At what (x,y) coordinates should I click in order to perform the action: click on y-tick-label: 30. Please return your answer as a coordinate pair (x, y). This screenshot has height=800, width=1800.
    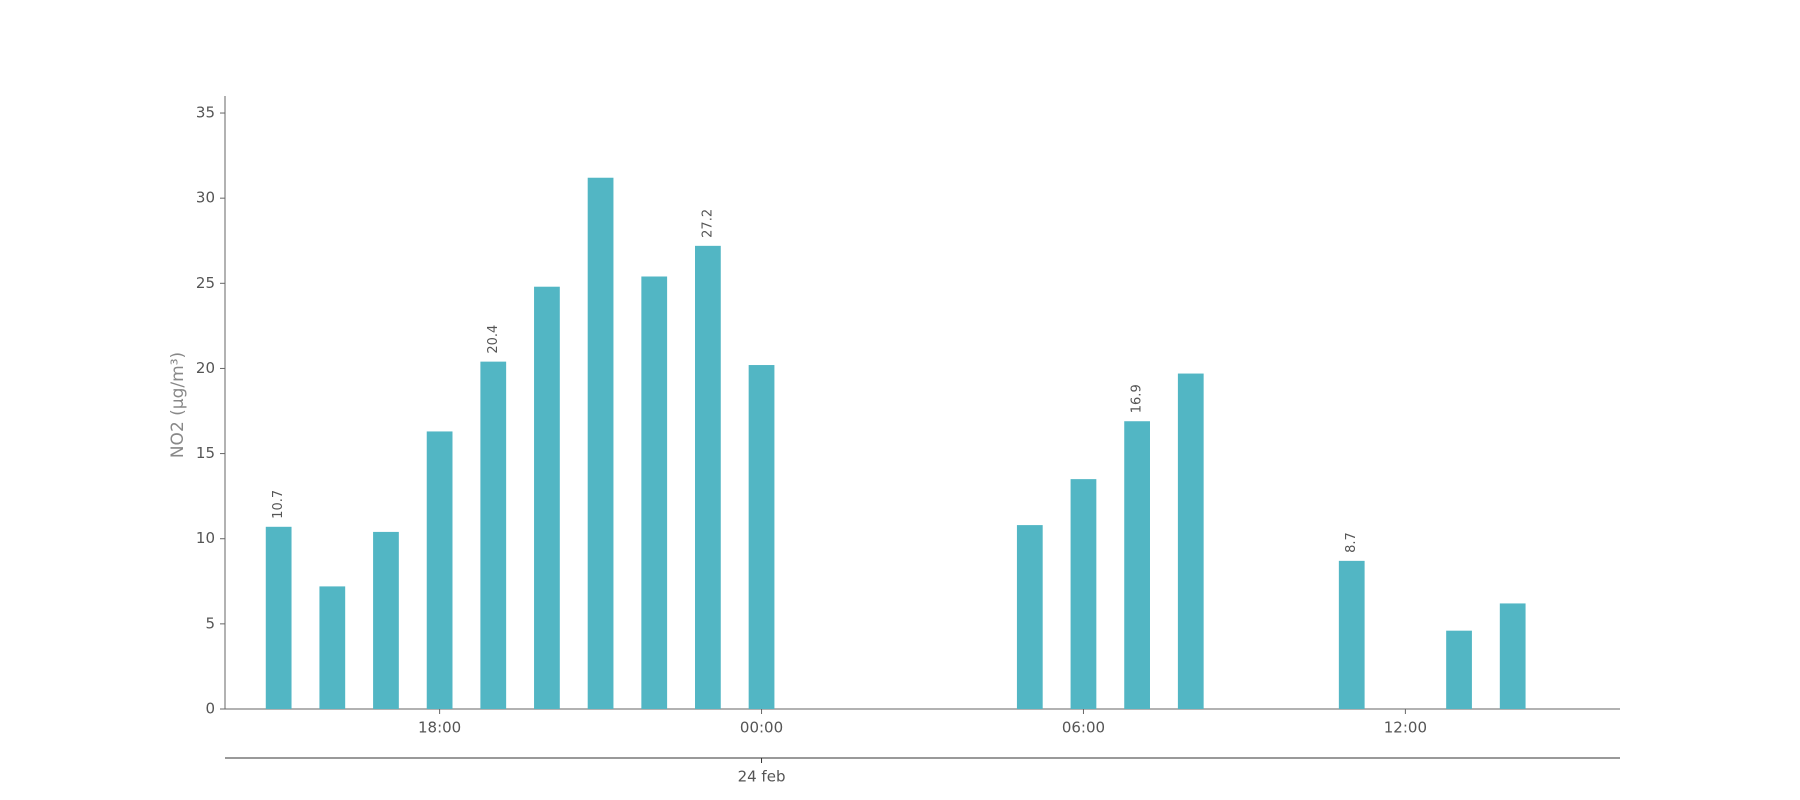
    Looking at the image, I should click on (205, 198).